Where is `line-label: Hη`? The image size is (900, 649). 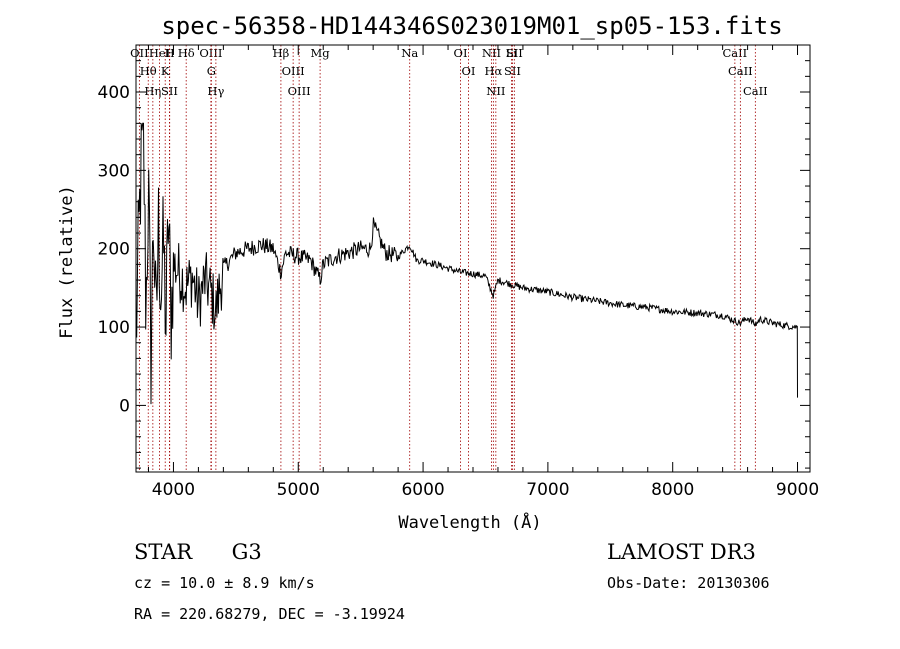
line-label: Hη is located at coordinates (152, 91).